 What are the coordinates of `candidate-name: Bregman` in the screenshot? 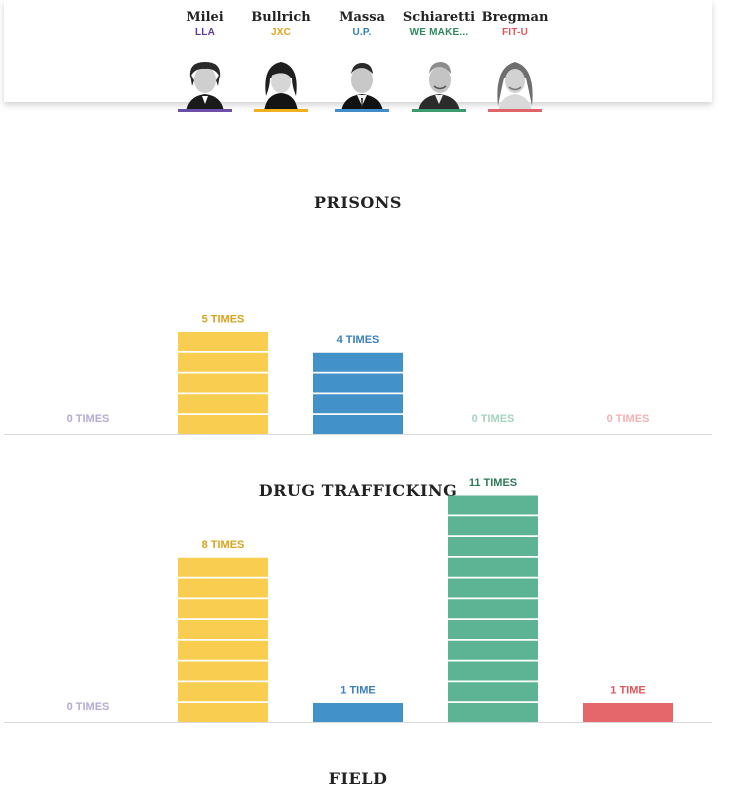 It's located at (515, 17).